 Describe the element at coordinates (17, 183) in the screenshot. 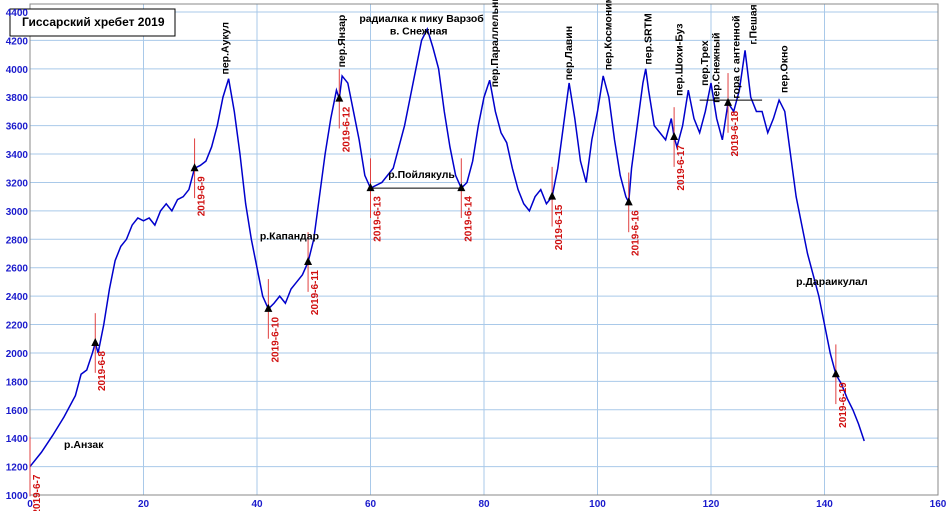

I see `y-tick-label: 3200` at that location.